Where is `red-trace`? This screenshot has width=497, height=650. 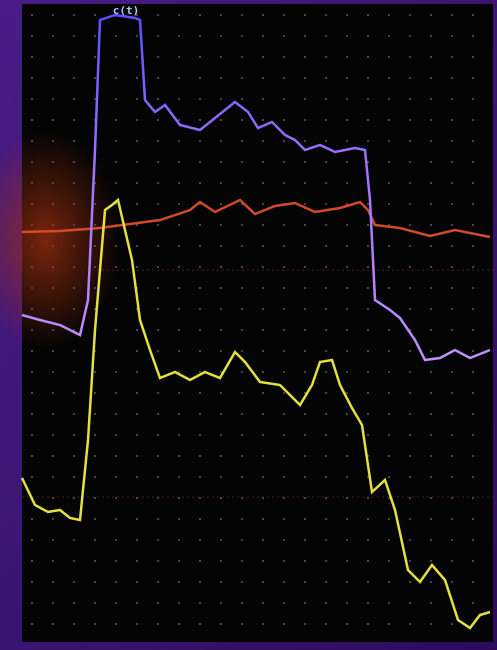 red-trace is located at coordinates (256, 218).